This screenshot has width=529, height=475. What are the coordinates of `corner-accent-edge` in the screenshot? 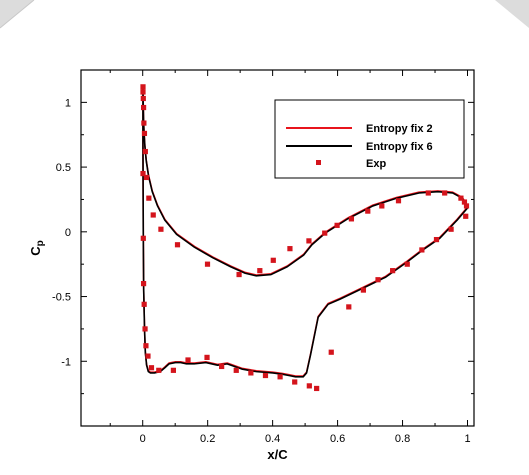 It's located at (17, 14).